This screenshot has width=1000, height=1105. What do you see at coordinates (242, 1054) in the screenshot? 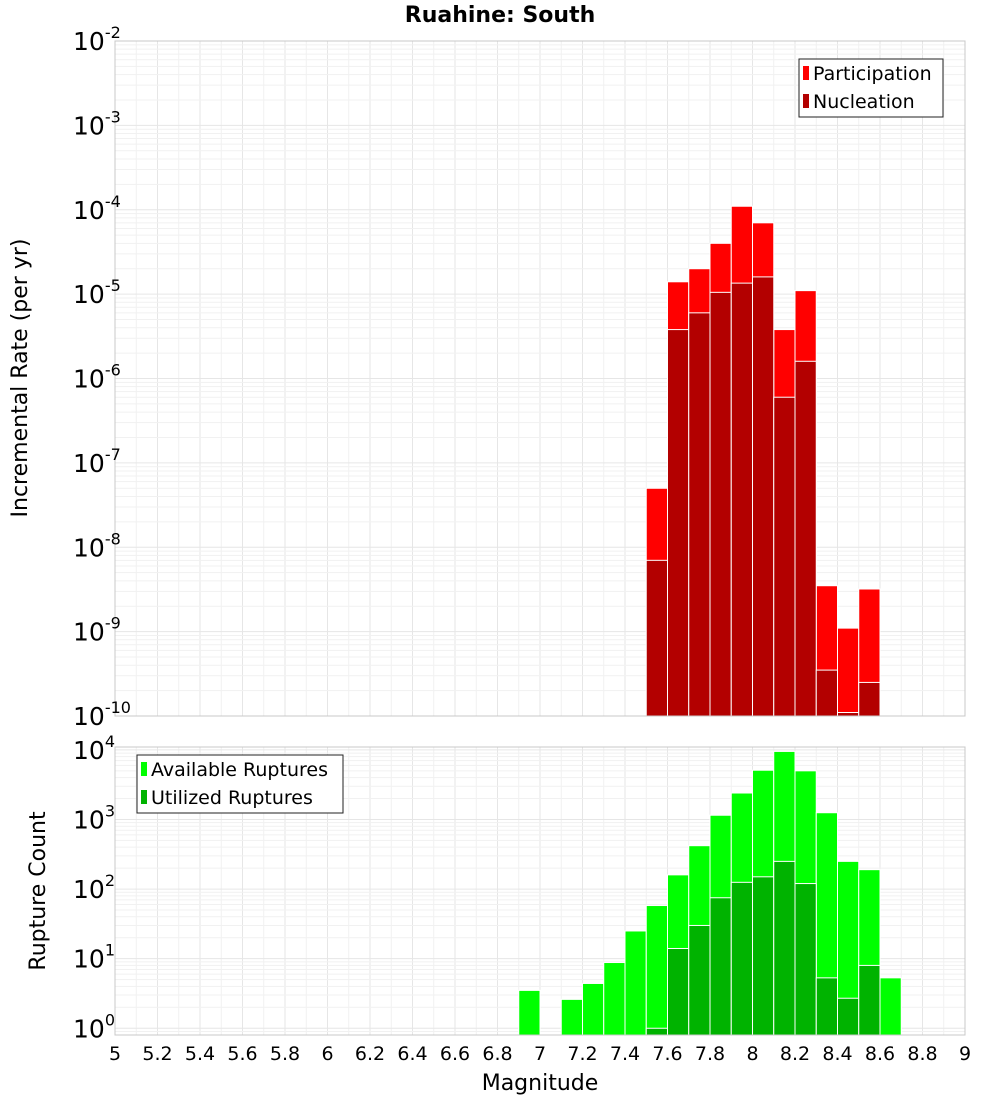
I see `x-tick-label: 5.6` at bounding box center [242, 1054].